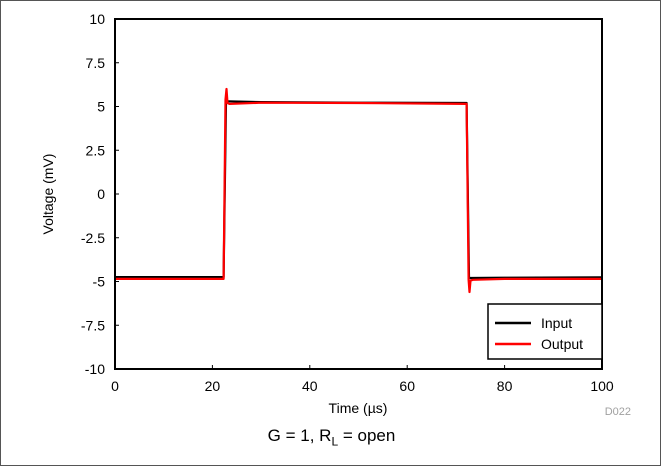 The height and width of the screenshot is (466, 661). I want to click on legend-label-output: Output, so click(562, 344).